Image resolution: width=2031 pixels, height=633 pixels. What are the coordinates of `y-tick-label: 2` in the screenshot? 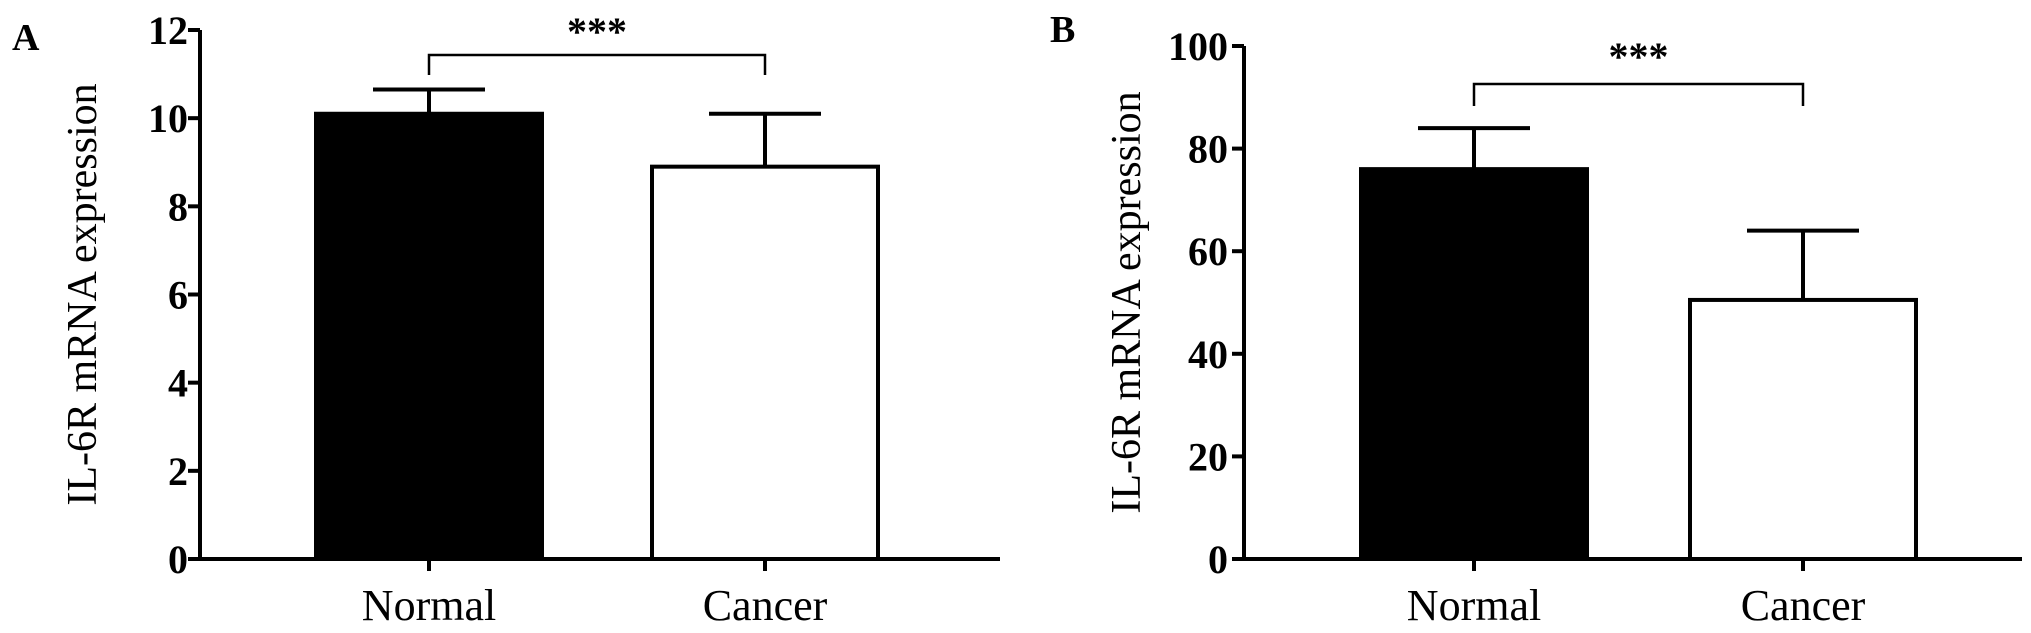 It's located at (178, 471).